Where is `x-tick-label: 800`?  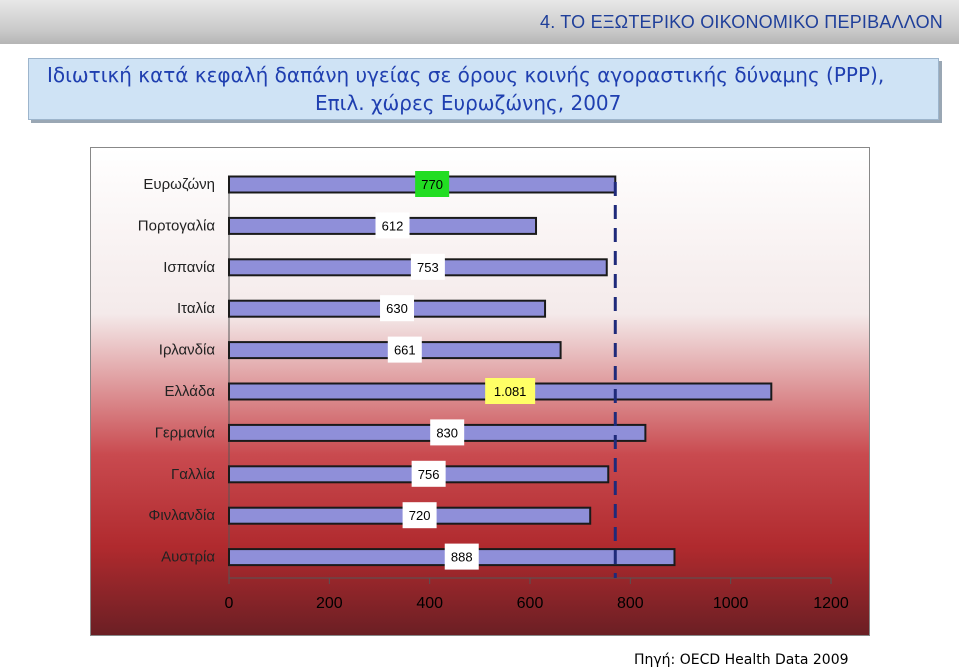 x-tick-label: 800 is located at coordinates (630, 603).